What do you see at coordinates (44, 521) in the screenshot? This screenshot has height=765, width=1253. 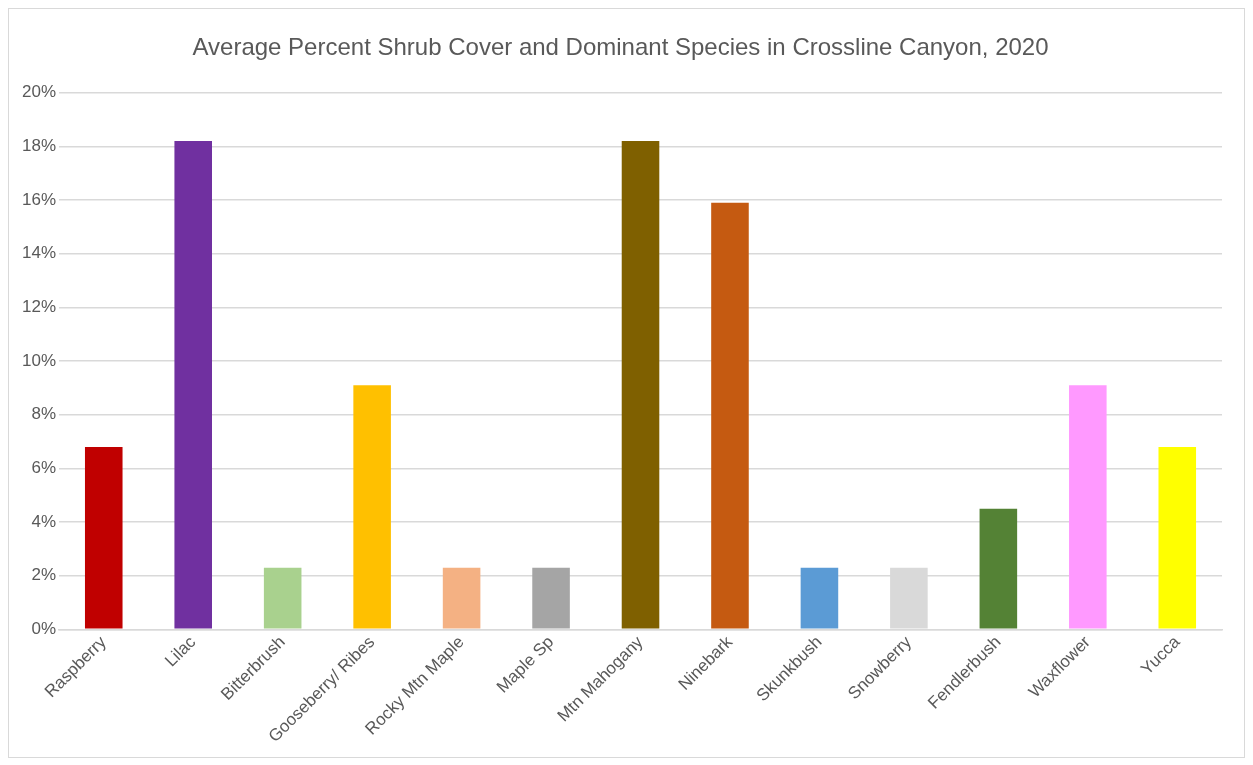 I see `y-tick-label: 4%` at bounding box center [44, 521].